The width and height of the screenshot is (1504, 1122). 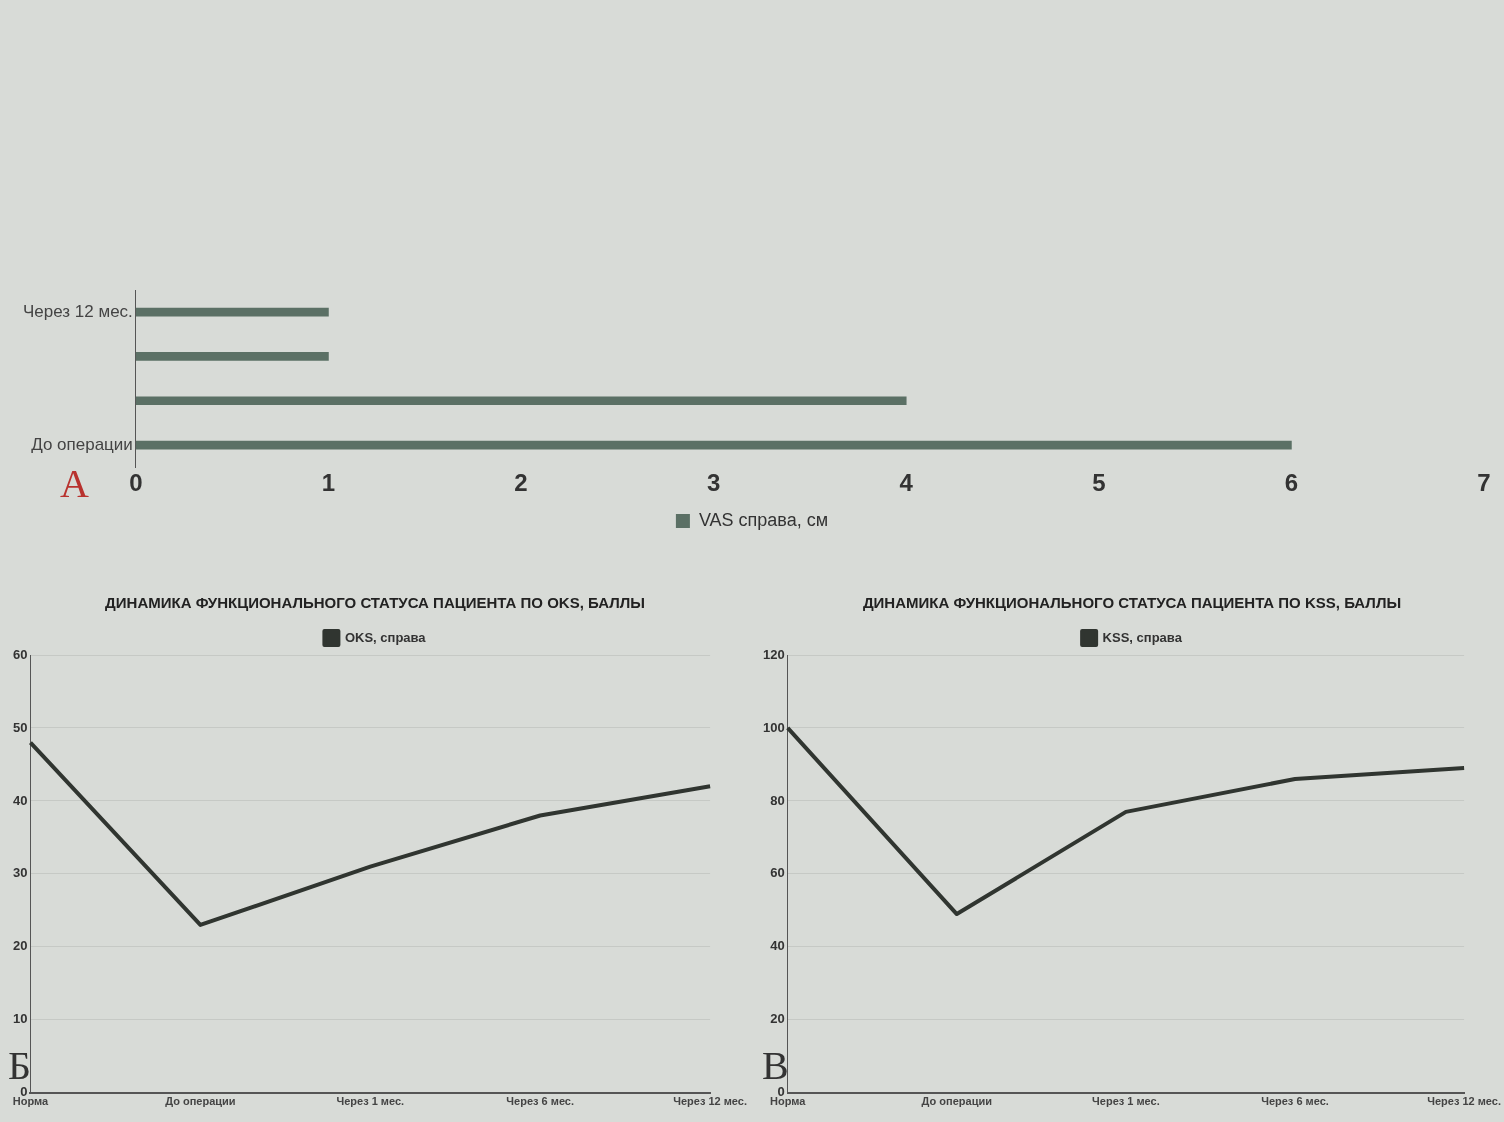 What do you see at coordinates (521, 483) in the screenshot?
I see `x-tick-label: 2` at bounding box center [521, 483].